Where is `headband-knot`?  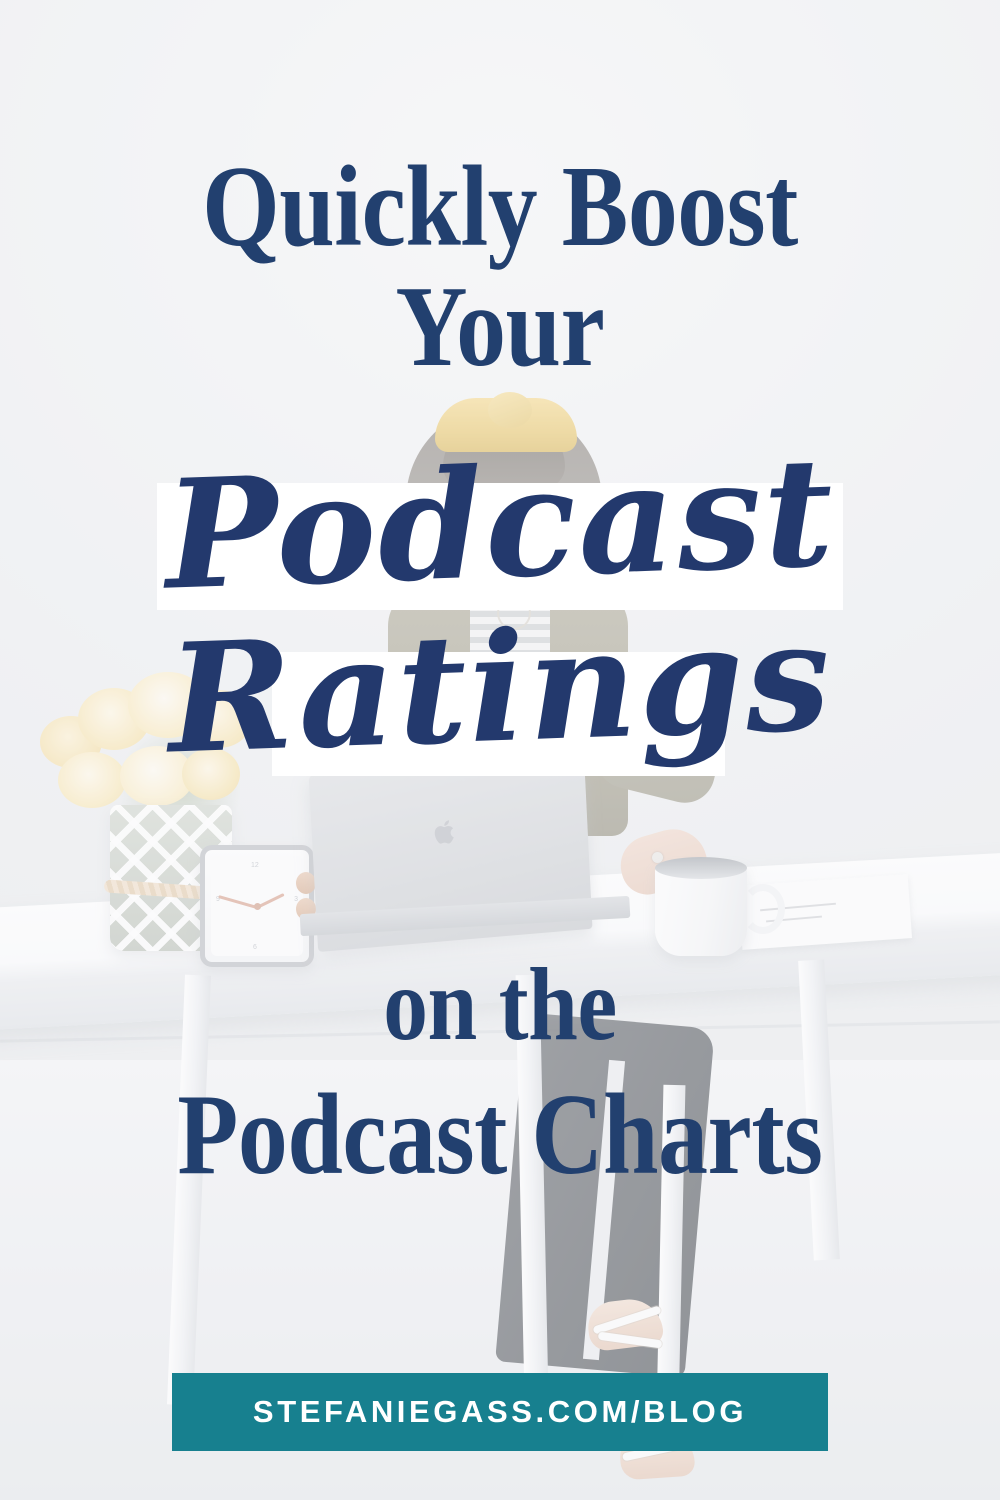 headband-knot is located at coordinates (510, 410).